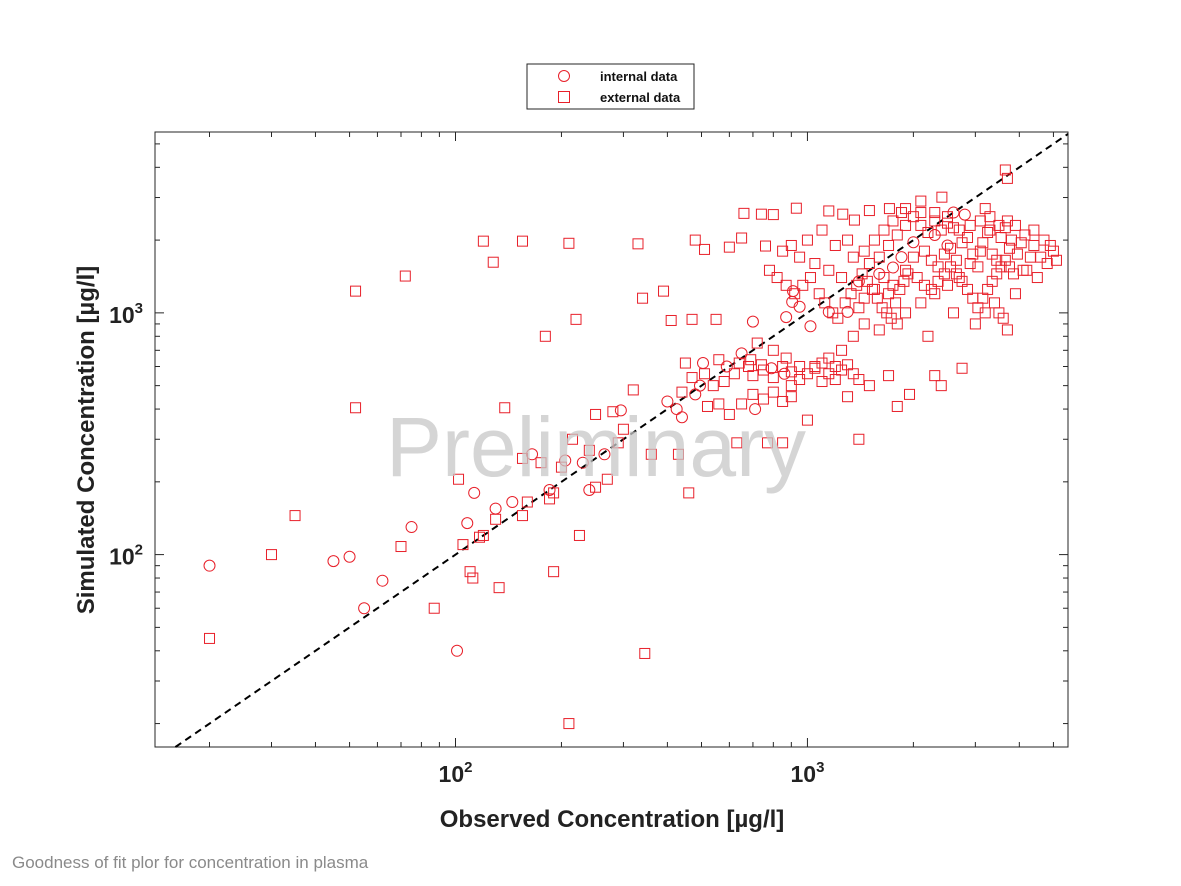 The width and height of the screenshot is (1181, 886). I want to click on legend: internal data external data, so click(610, 86).